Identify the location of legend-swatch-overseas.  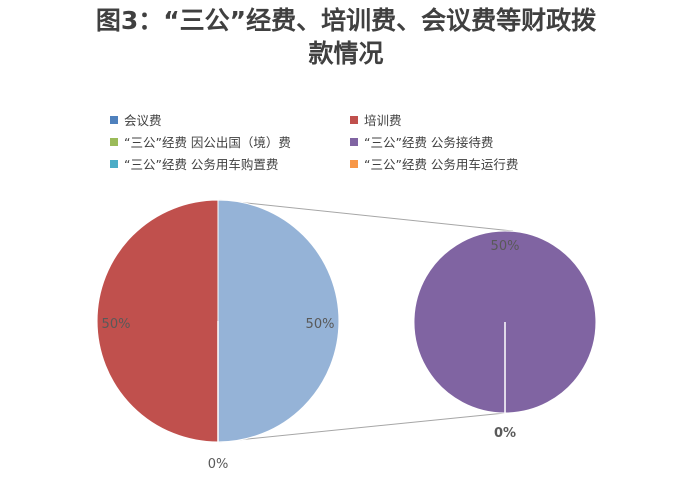
(114, 141).